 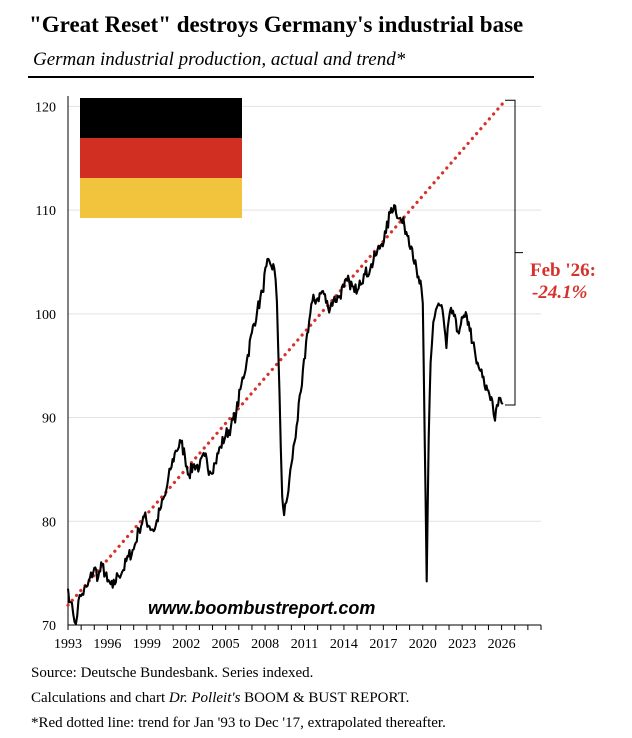 I want to click on y-tick-label: 70, so click(x=49, y=626).